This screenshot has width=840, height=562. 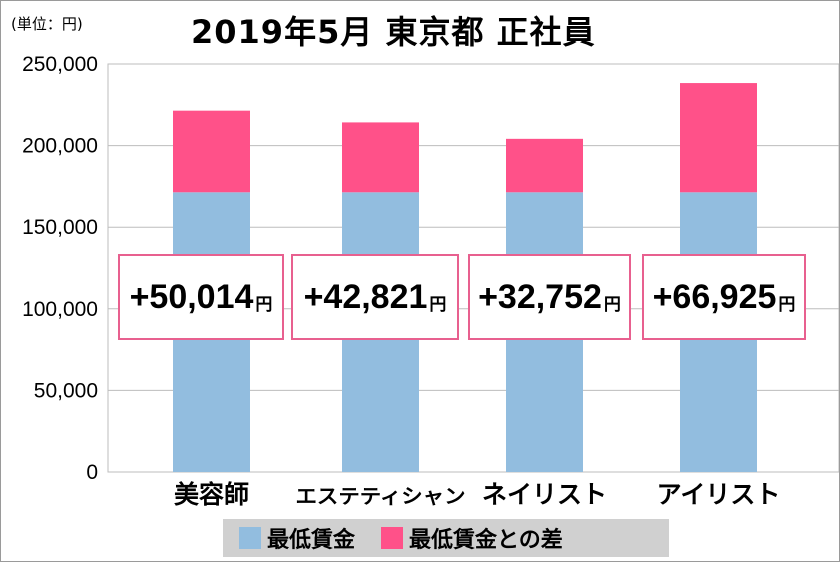 I want to click on y-tick-label: 250,000, so click(x=60, y=64).